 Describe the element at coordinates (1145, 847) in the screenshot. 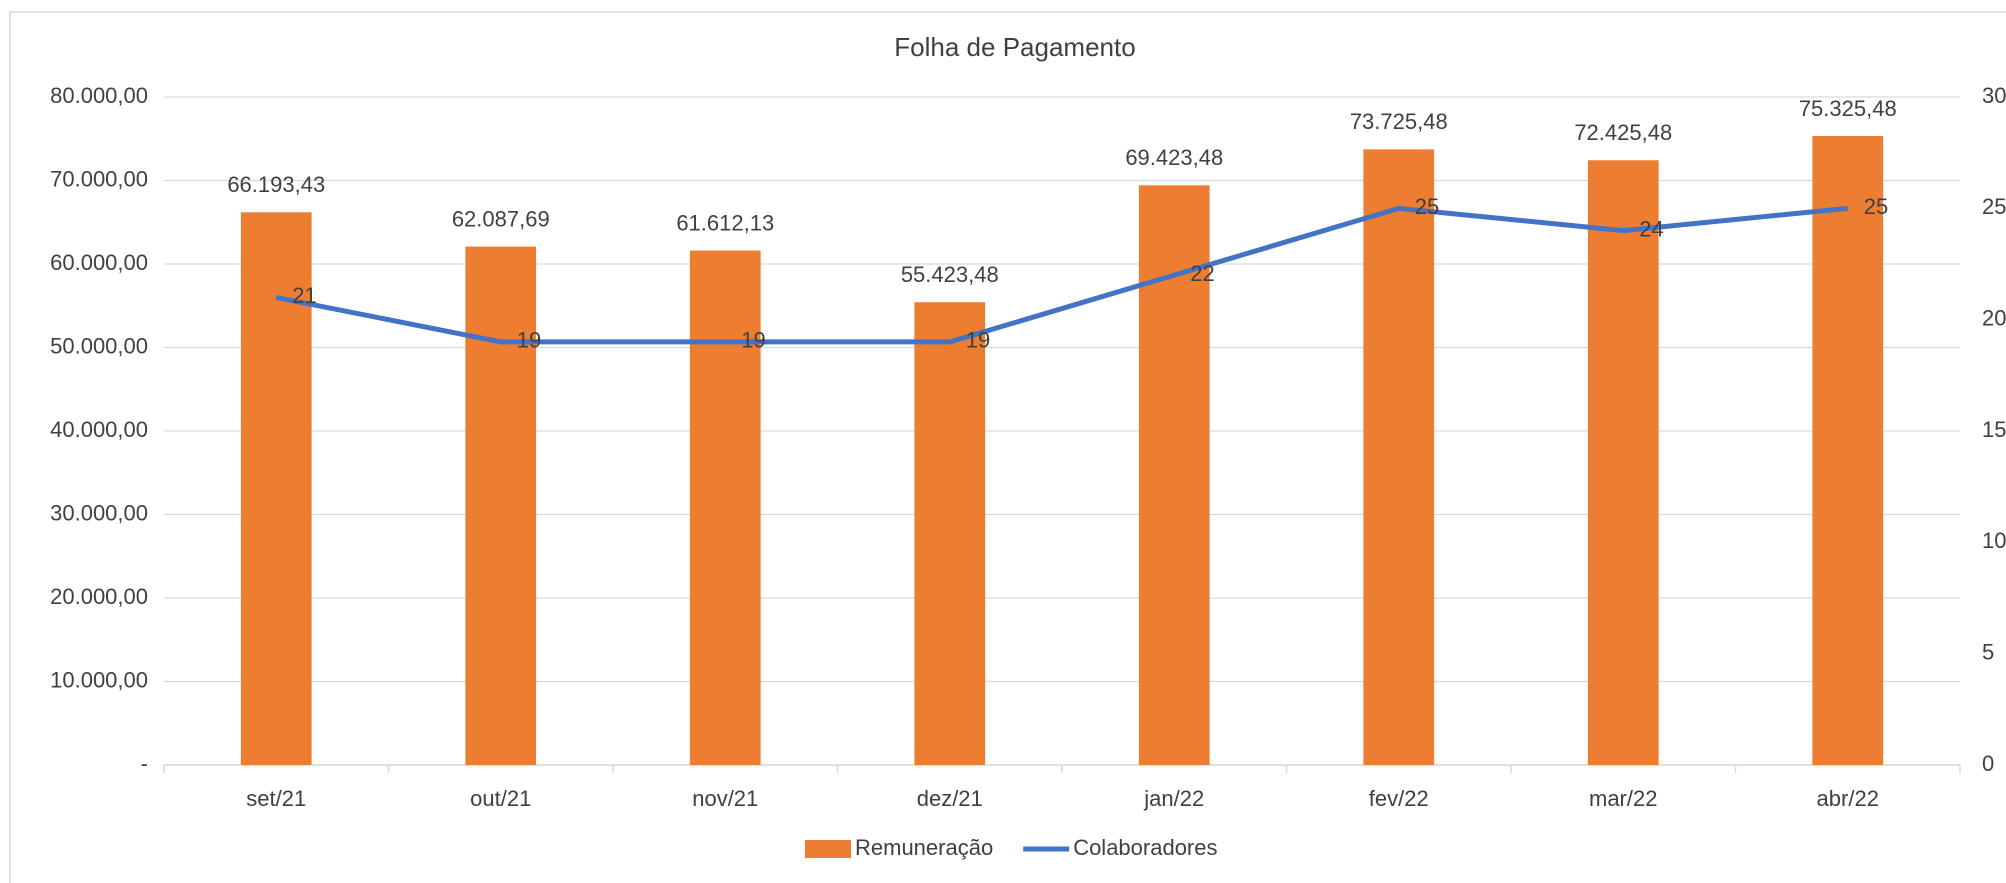

I see `legend-label: Colaboradores` at that location.